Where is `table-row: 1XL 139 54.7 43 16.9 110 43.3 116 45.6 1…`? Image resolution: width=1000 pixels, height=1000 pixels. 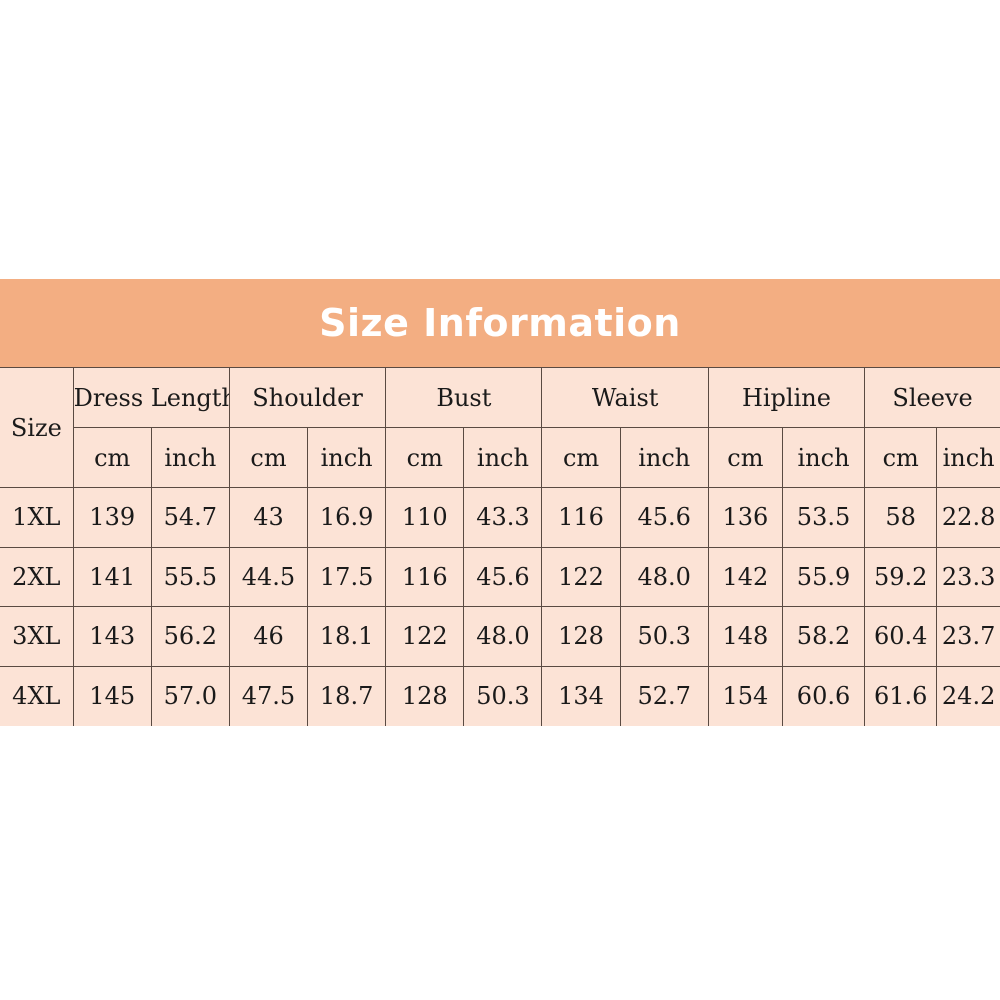 table-row: 1XL 139 54.7 43 16.9 110 43.3 116 45.6 1… is located at coordinates (500, 517).